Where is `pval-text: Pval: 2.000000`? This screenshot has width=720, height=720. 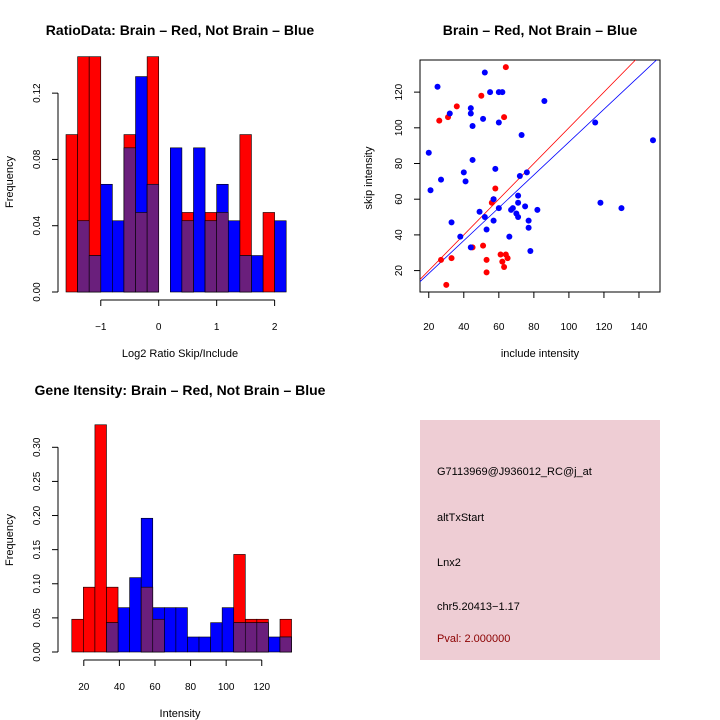 pval-text: Pval: 2.000000 is located at coordinates (473, 639).